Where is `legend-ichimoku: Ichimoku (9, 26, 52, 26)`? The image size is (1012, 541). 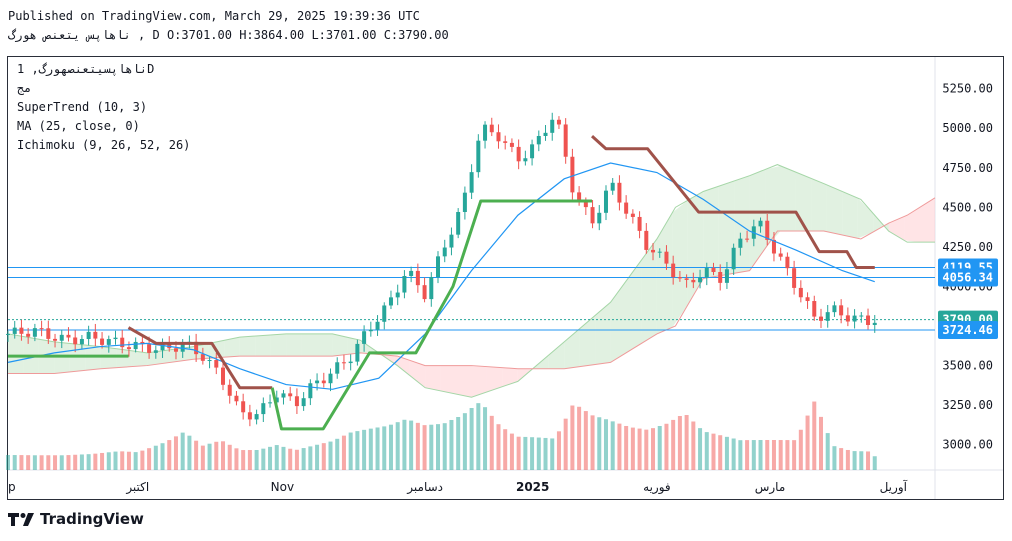 legend-ichimoku: Ichimoku (9, 26, 52, 26) is located at coordinates (104, 145).